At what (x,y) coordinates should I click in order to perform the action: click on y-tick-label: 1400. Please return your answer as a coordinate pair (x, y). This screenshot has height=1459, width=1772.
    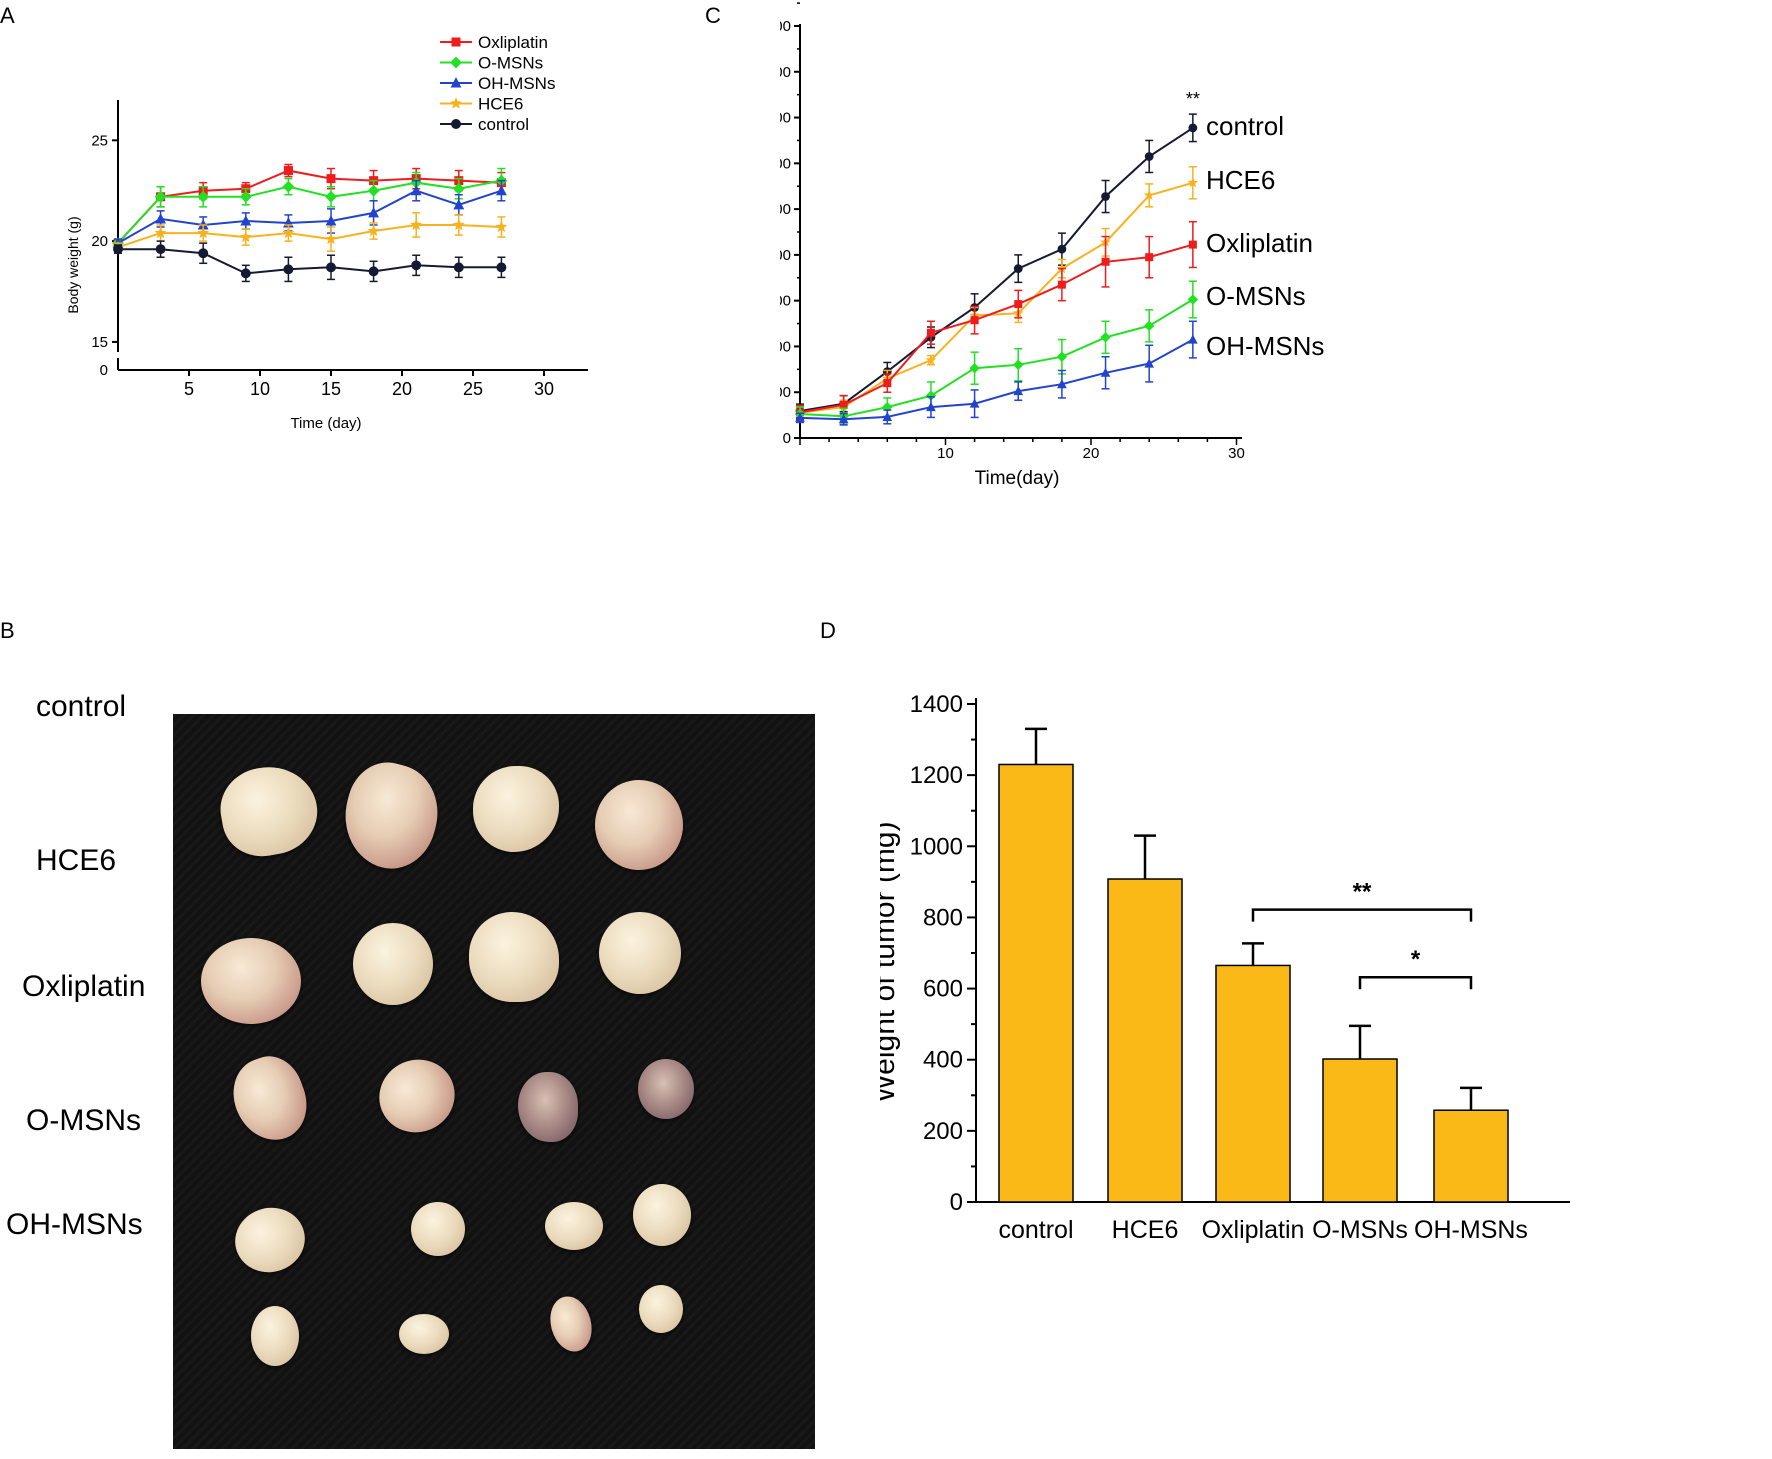
    Looking at the image, I should click on (785, 118).